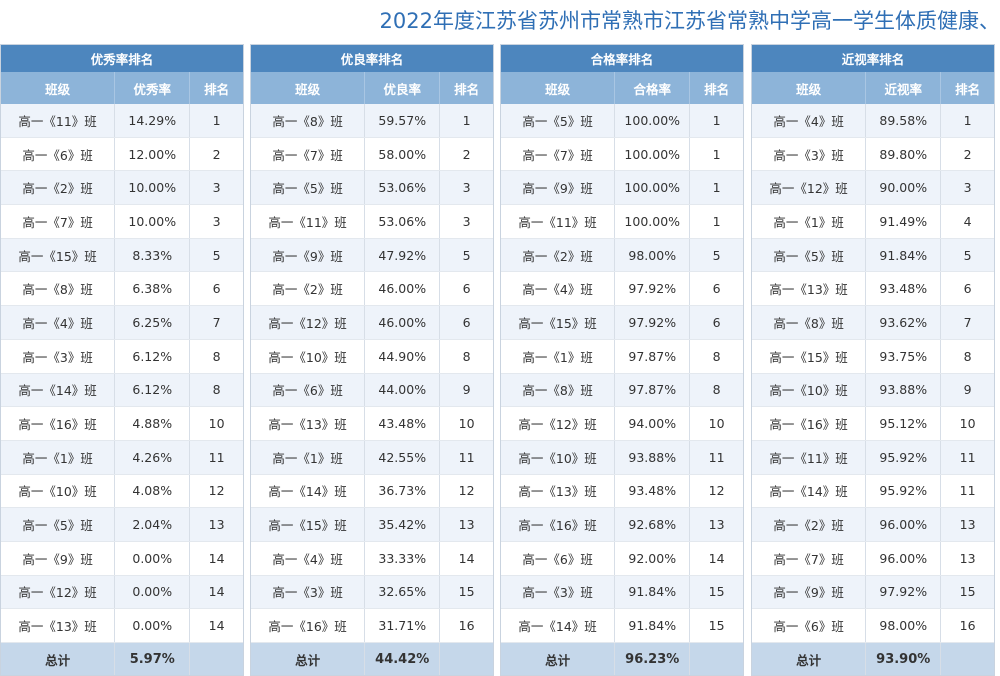 The width and height of the screenshot is (1000, 676). Describe the element at coordinates (903, 658) in the screenshot. I see `total-value: 93.90%` at that location.